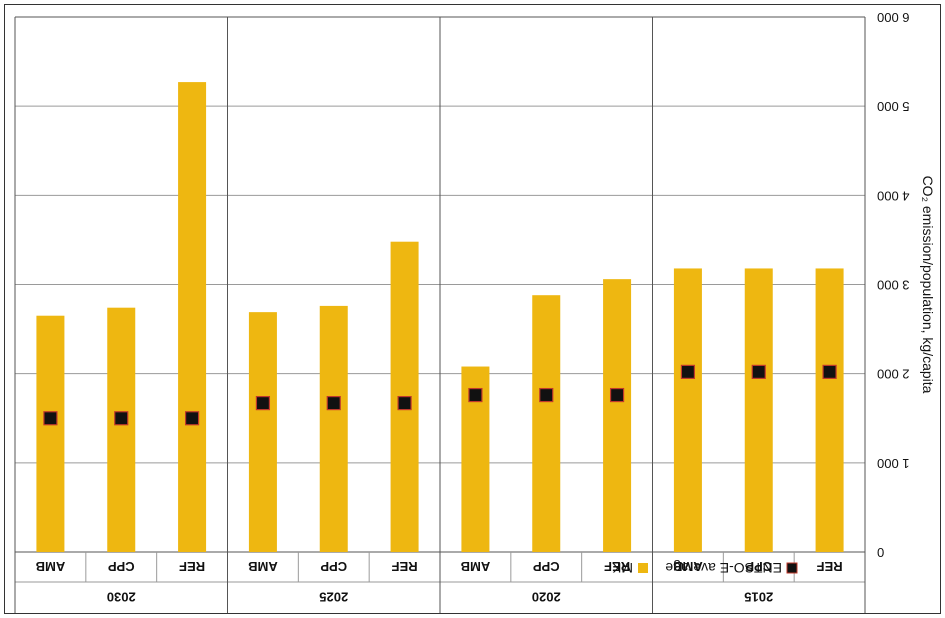 The width and height of the screenshot is (945, 618). I want to click on y-tick-label: 6 000, so click(893, 17).